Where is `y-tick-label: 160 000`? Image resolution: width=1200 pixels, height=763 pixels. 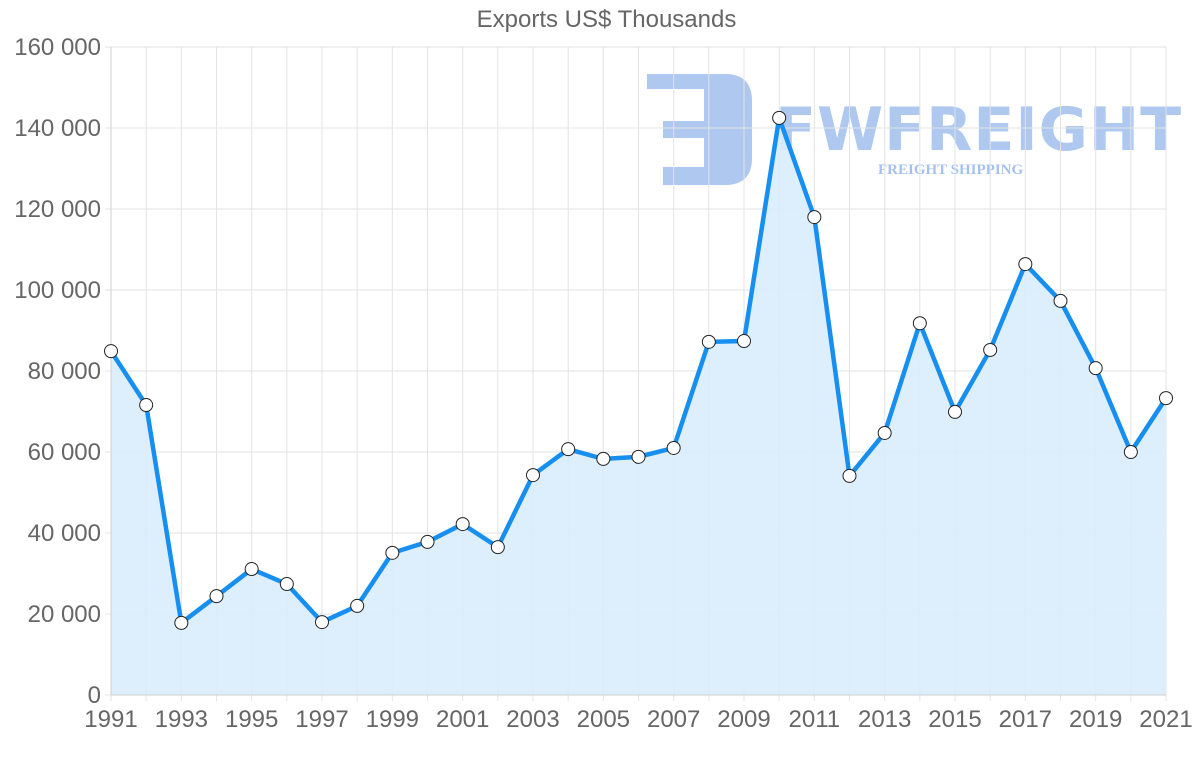 y-tick-label: 160 000 is located at coordinates (57, 47).